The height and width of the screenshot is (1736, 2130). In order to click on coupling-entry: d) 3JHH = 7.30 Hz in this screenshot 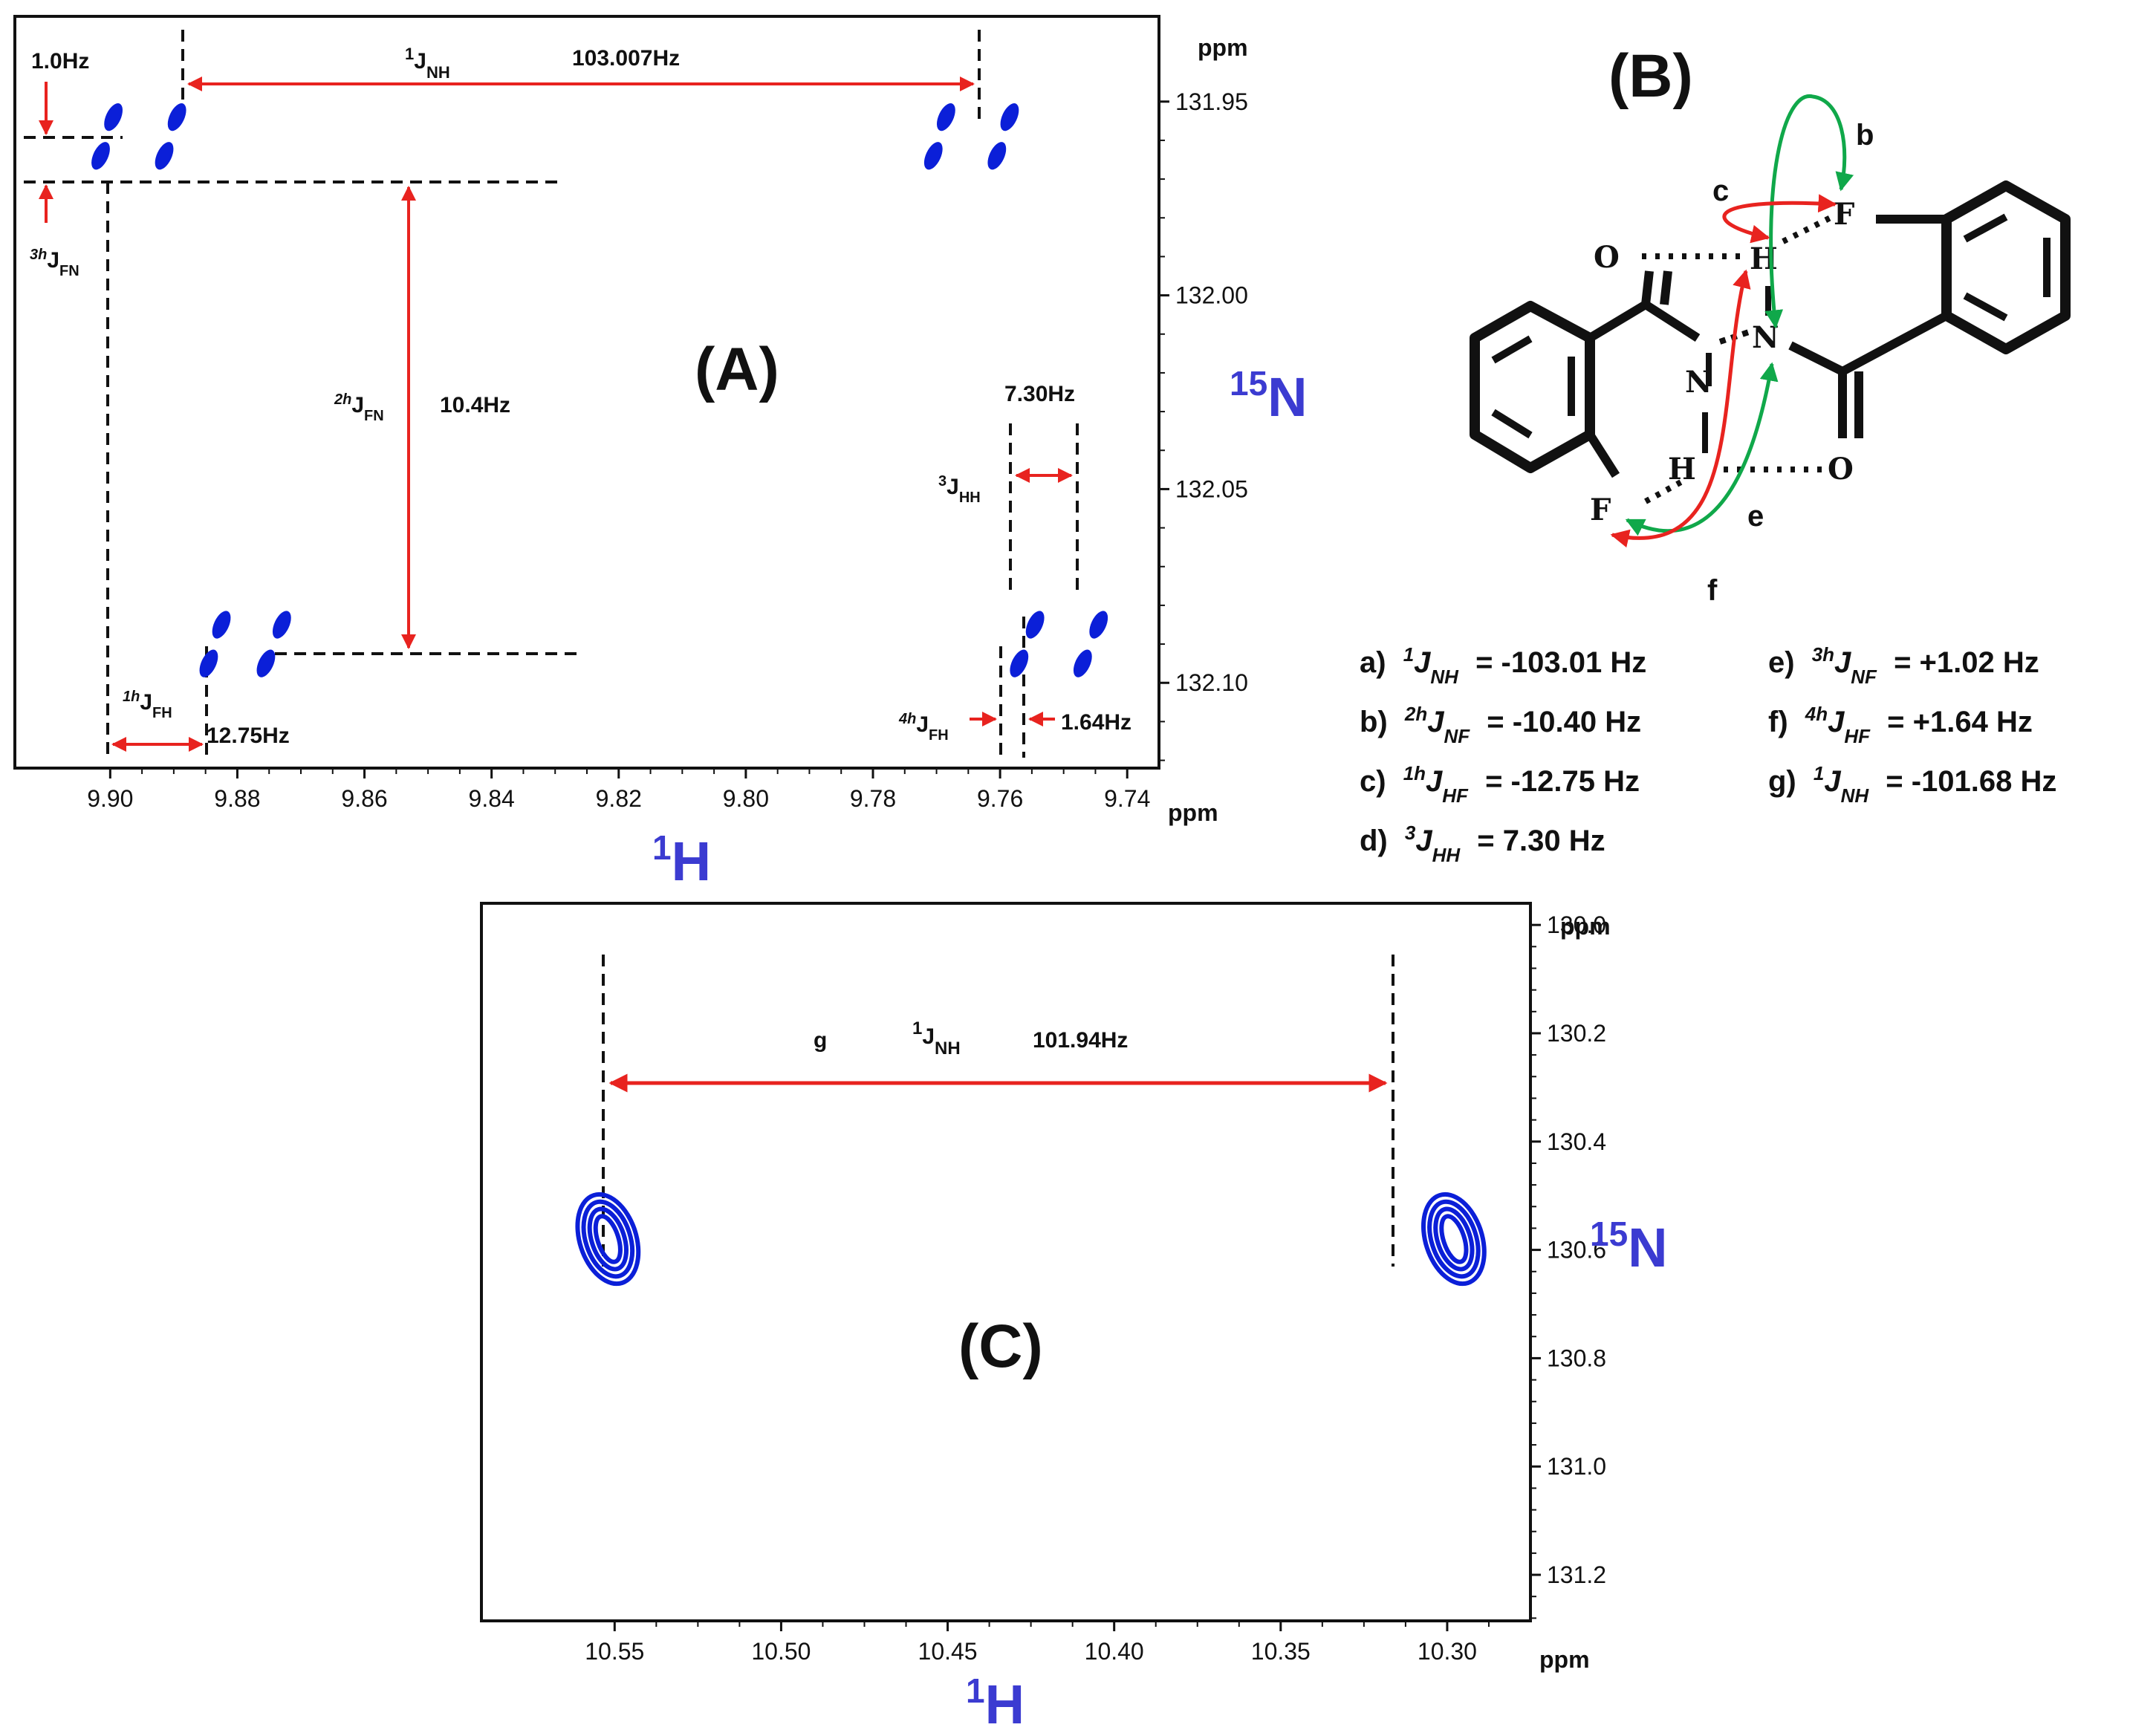, I will do `click(1482, 844)`.